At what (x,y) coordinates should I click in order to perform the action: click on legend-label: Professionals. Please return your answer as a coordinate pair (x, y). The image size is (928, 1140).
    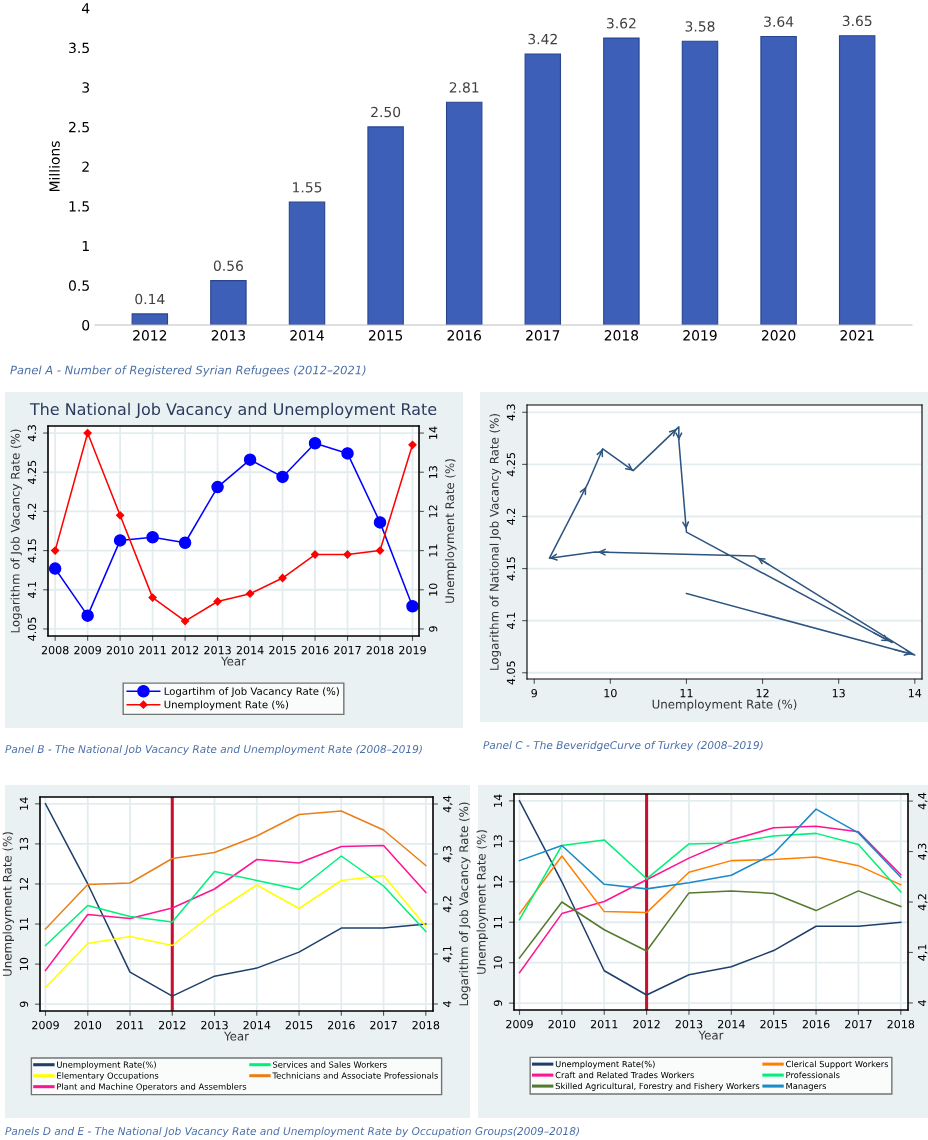
    Looking at the image, I should click on (813, 1075).